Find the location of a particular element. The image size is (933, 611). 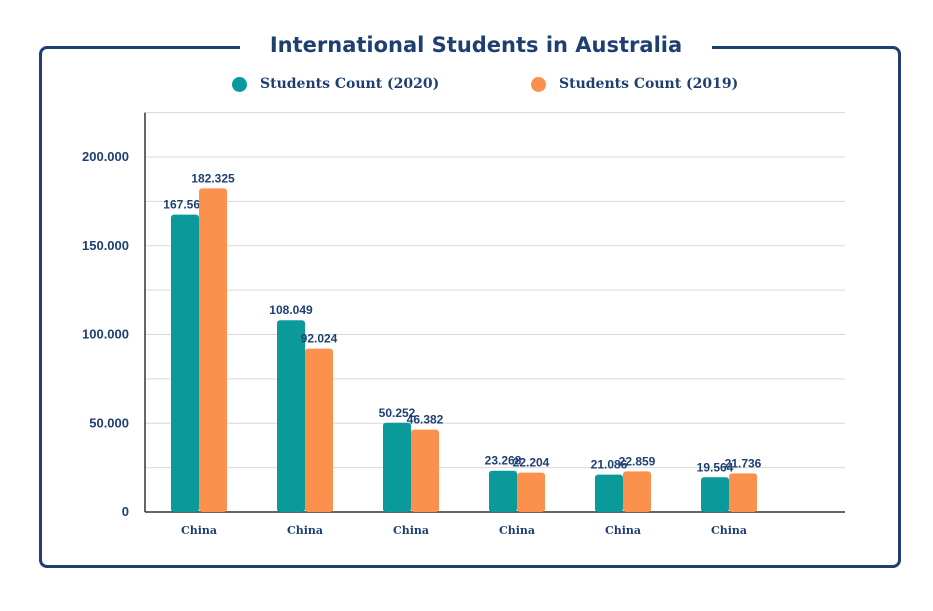

y-tick-label: 0 is located at coordinates (125, 511).